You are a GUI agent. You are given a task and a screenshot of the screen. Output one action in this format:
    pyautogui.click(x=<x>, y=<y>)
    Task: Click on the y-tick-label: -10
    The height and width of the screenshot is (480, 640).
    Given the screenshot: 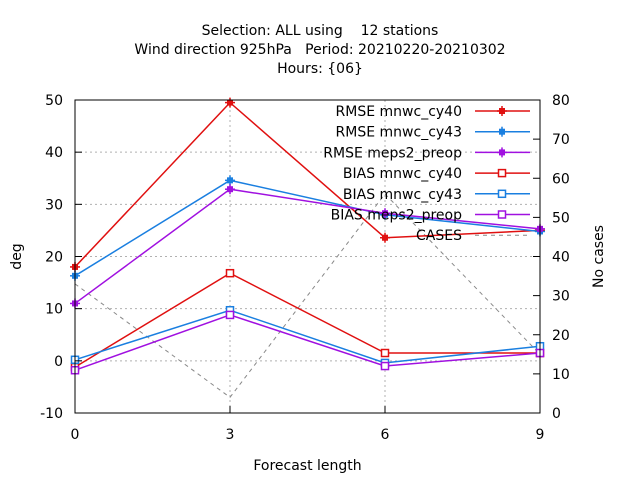 What is the action you would take?
    pyautogui.click(x=51, y=414)
    